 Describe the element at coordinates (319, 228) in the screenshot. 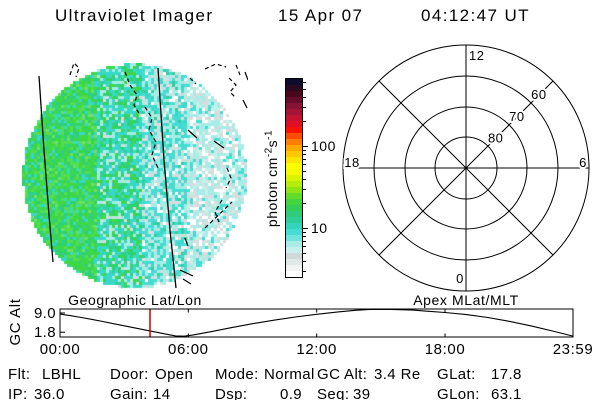

I see `colorbar-tick-label: 10` at that location.